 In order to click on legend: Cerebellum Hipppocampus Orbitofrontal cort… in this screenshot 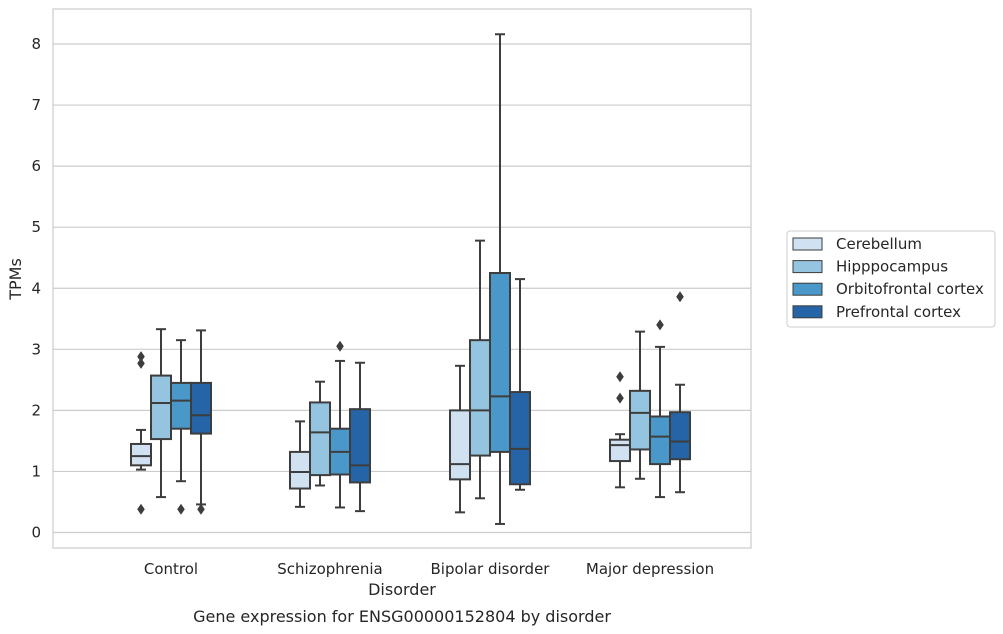, I will do `click(891, 279)`.